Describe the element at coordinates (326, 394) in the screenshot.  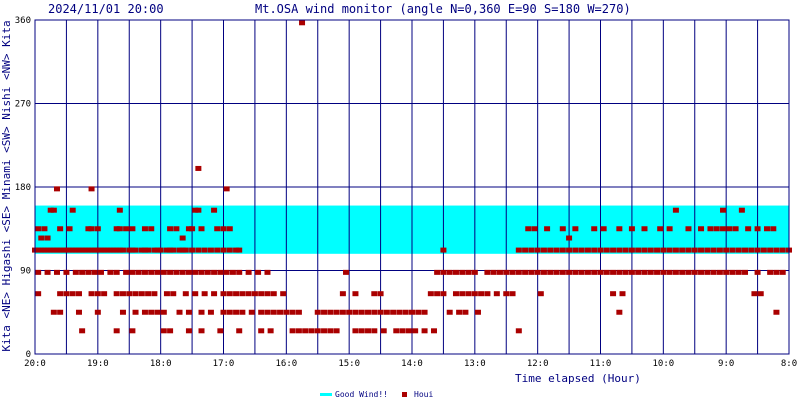
I see `legend-swatch-good-wind` at that location.